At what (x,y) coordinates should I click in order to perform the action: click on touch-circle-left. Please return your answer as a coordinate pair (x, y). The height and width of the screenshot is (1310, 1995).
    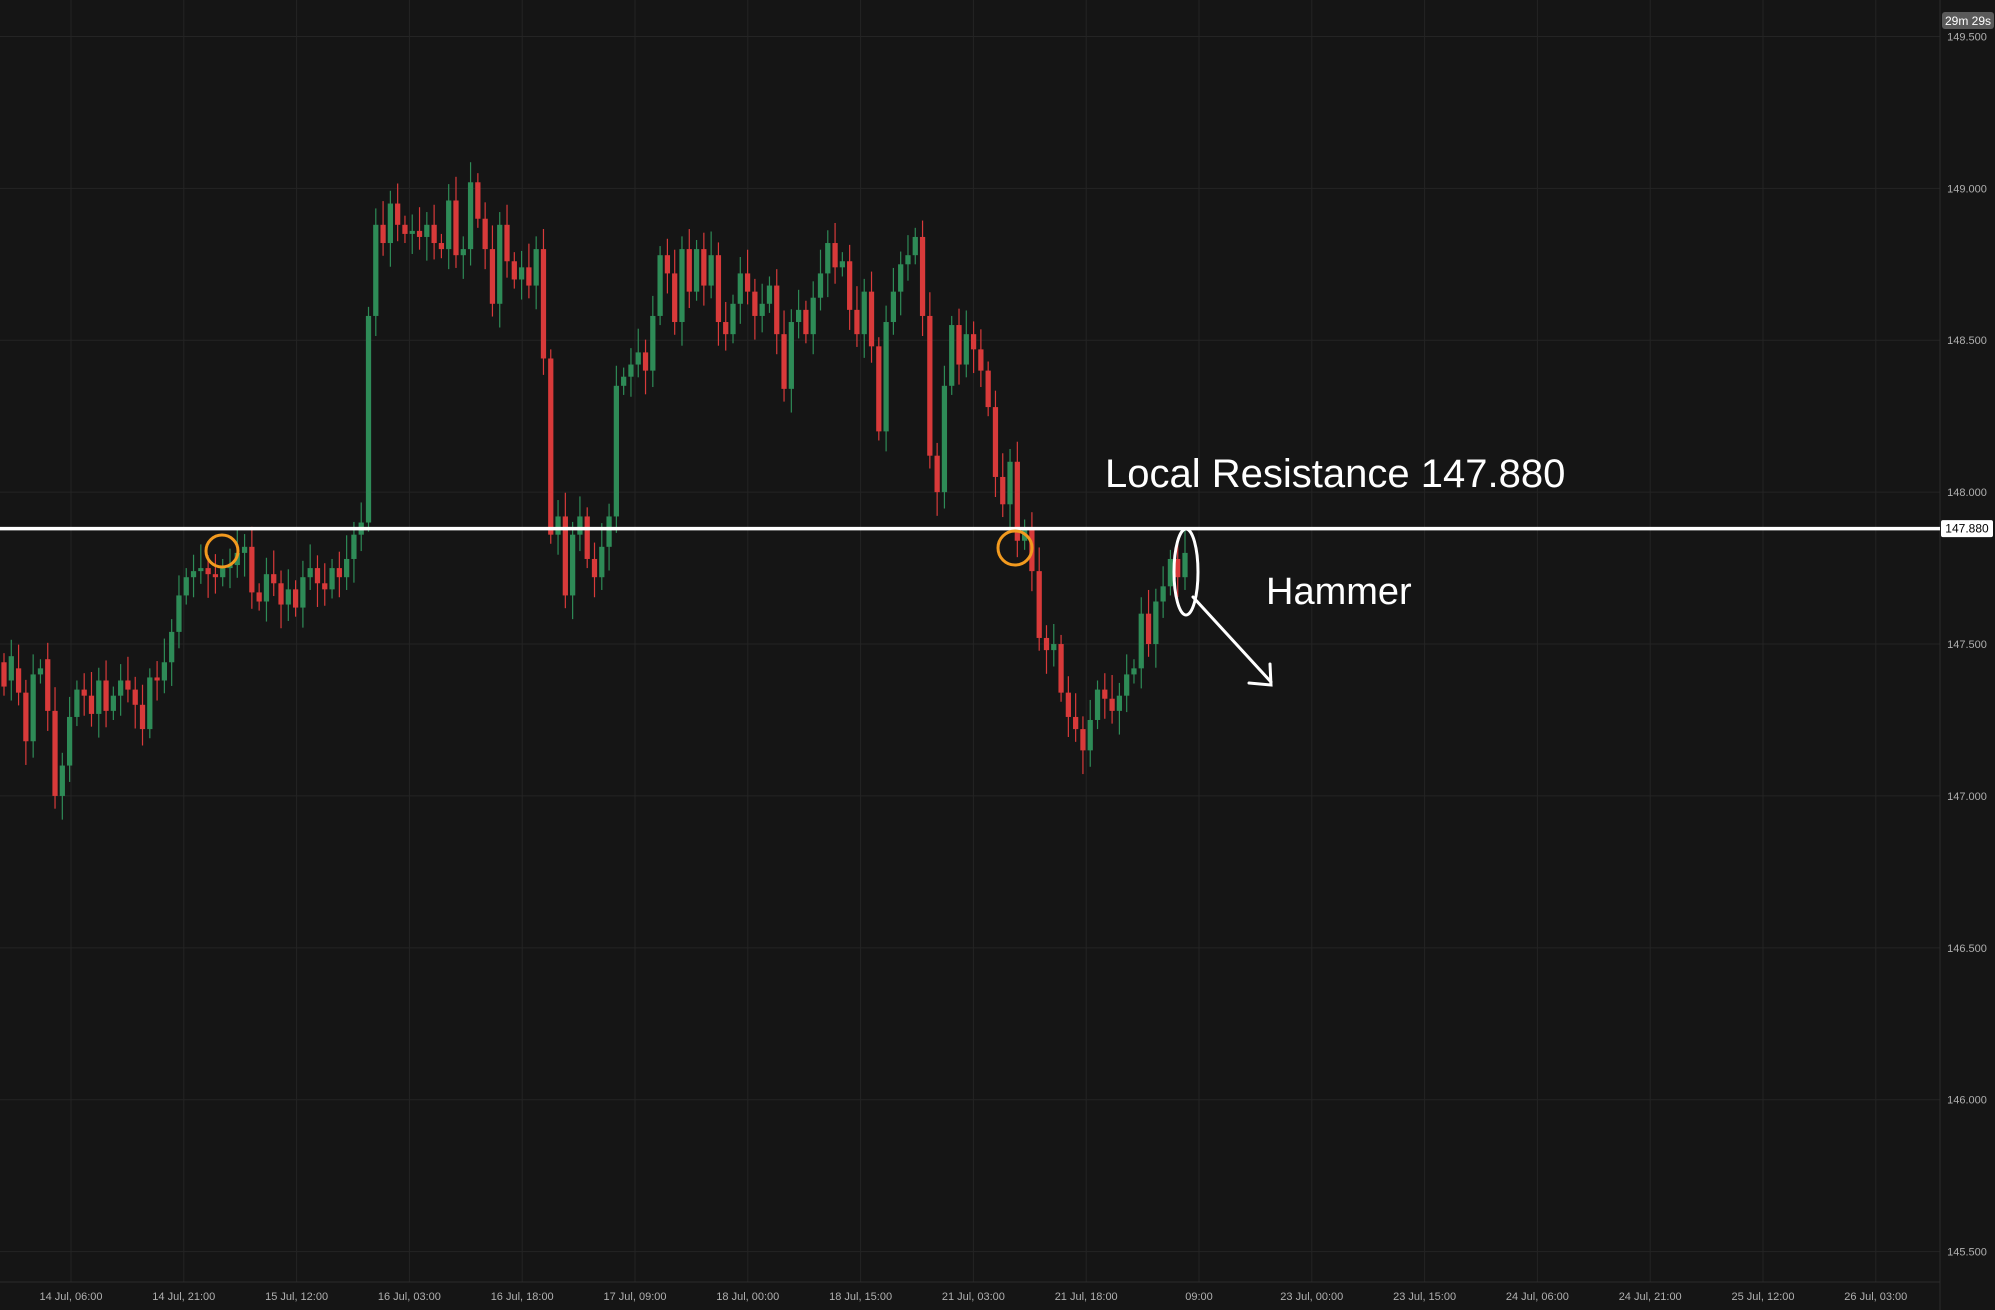
    Looking at the image, I should click on (222, 551).